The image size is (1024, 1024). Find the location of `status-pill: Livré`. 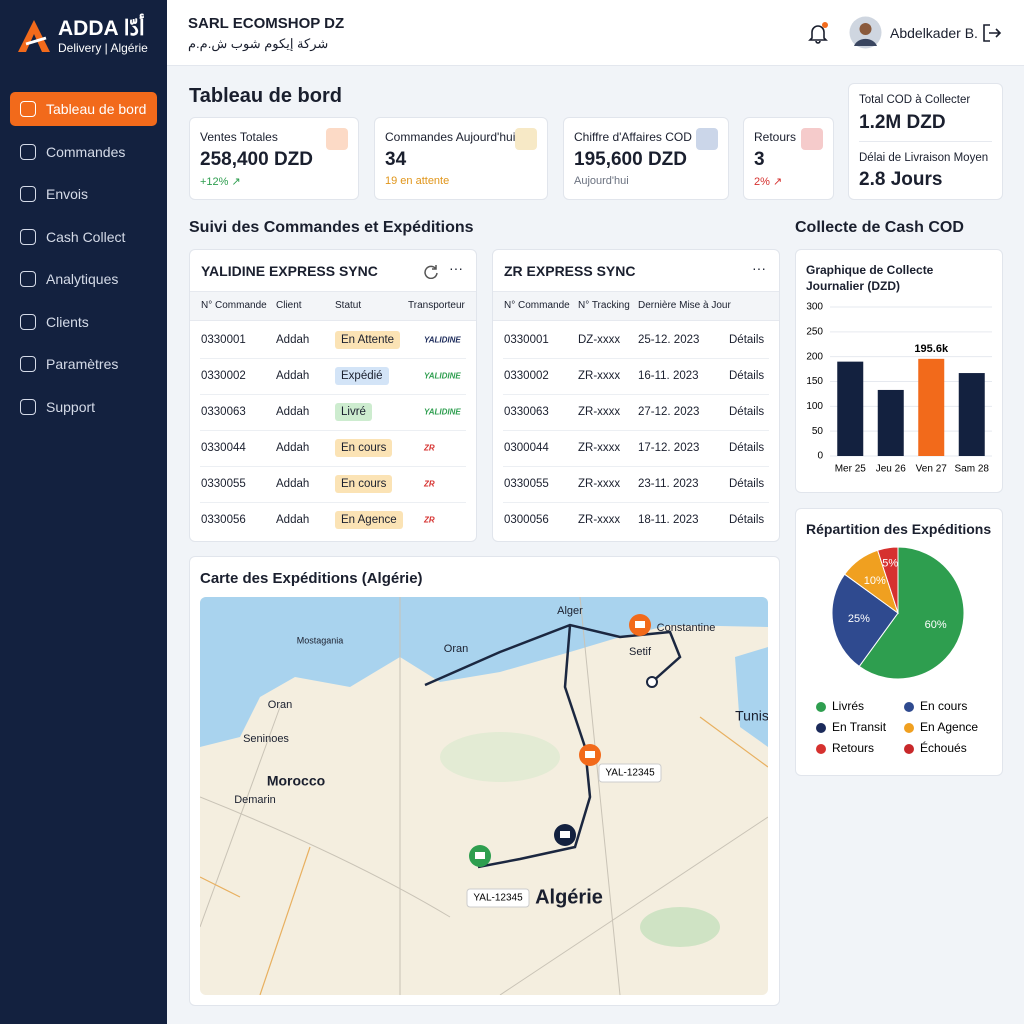

status-pill: Livré is located at coordinates (353, 412).